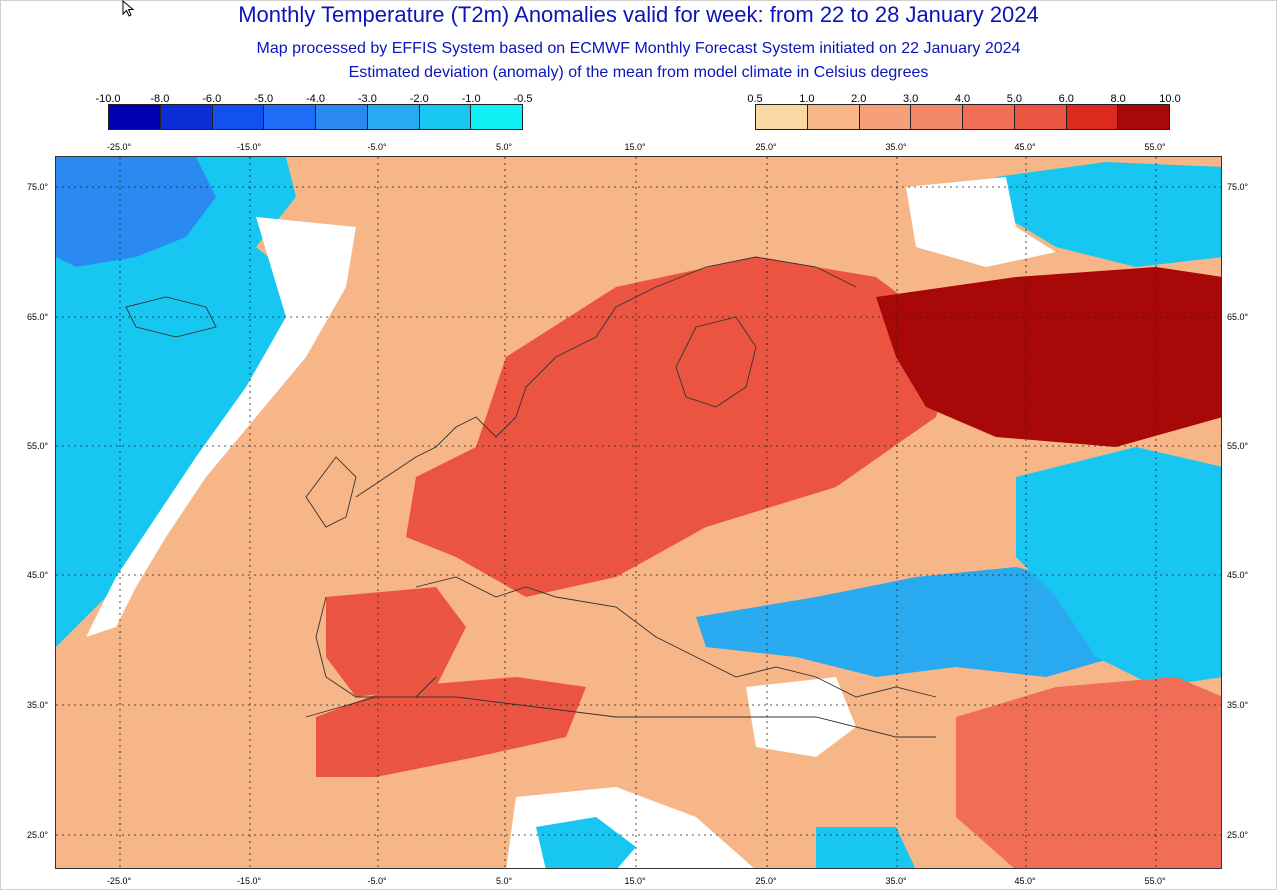 Image resolution: width=1277 pixels, height=890 pixels. Describe the element at coordinates (807, 99) in the screenshot. I see `legend-label: 1.0` at that location.